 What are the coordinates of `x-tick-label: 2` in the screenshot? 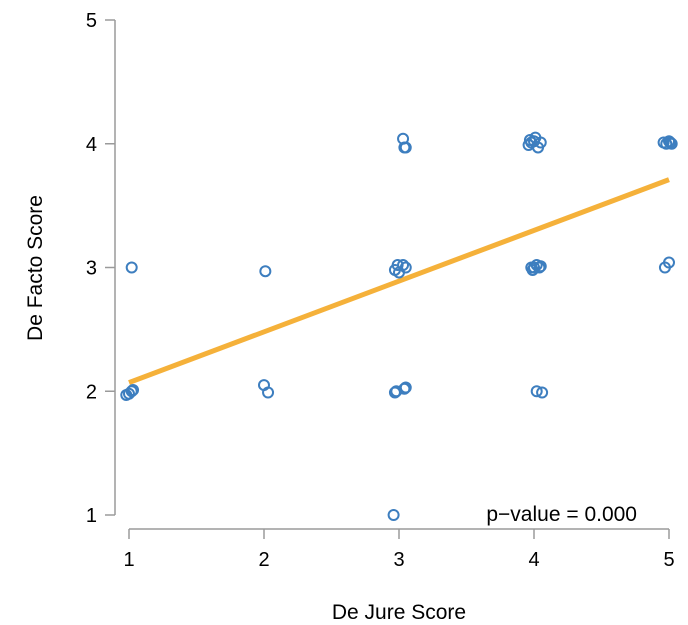 It's located at (263, 560).